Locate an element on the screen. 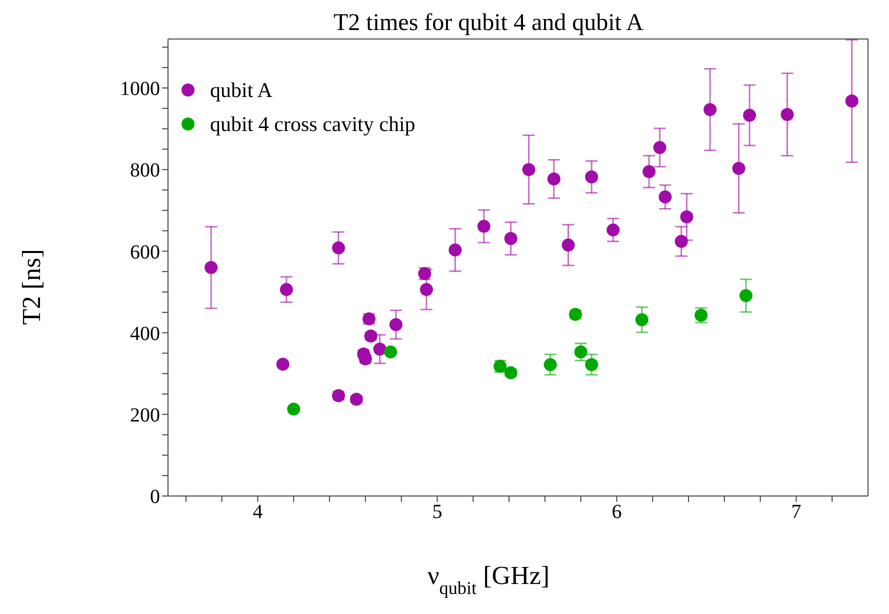  x-tick-label: 7 is located at coordinates (796, 512).